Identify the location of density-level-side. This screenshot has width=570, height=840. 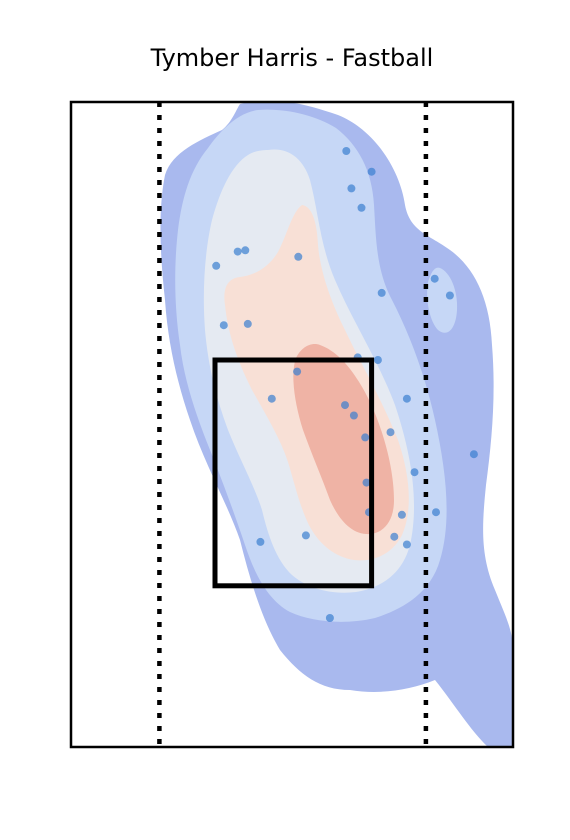
(442, 300).